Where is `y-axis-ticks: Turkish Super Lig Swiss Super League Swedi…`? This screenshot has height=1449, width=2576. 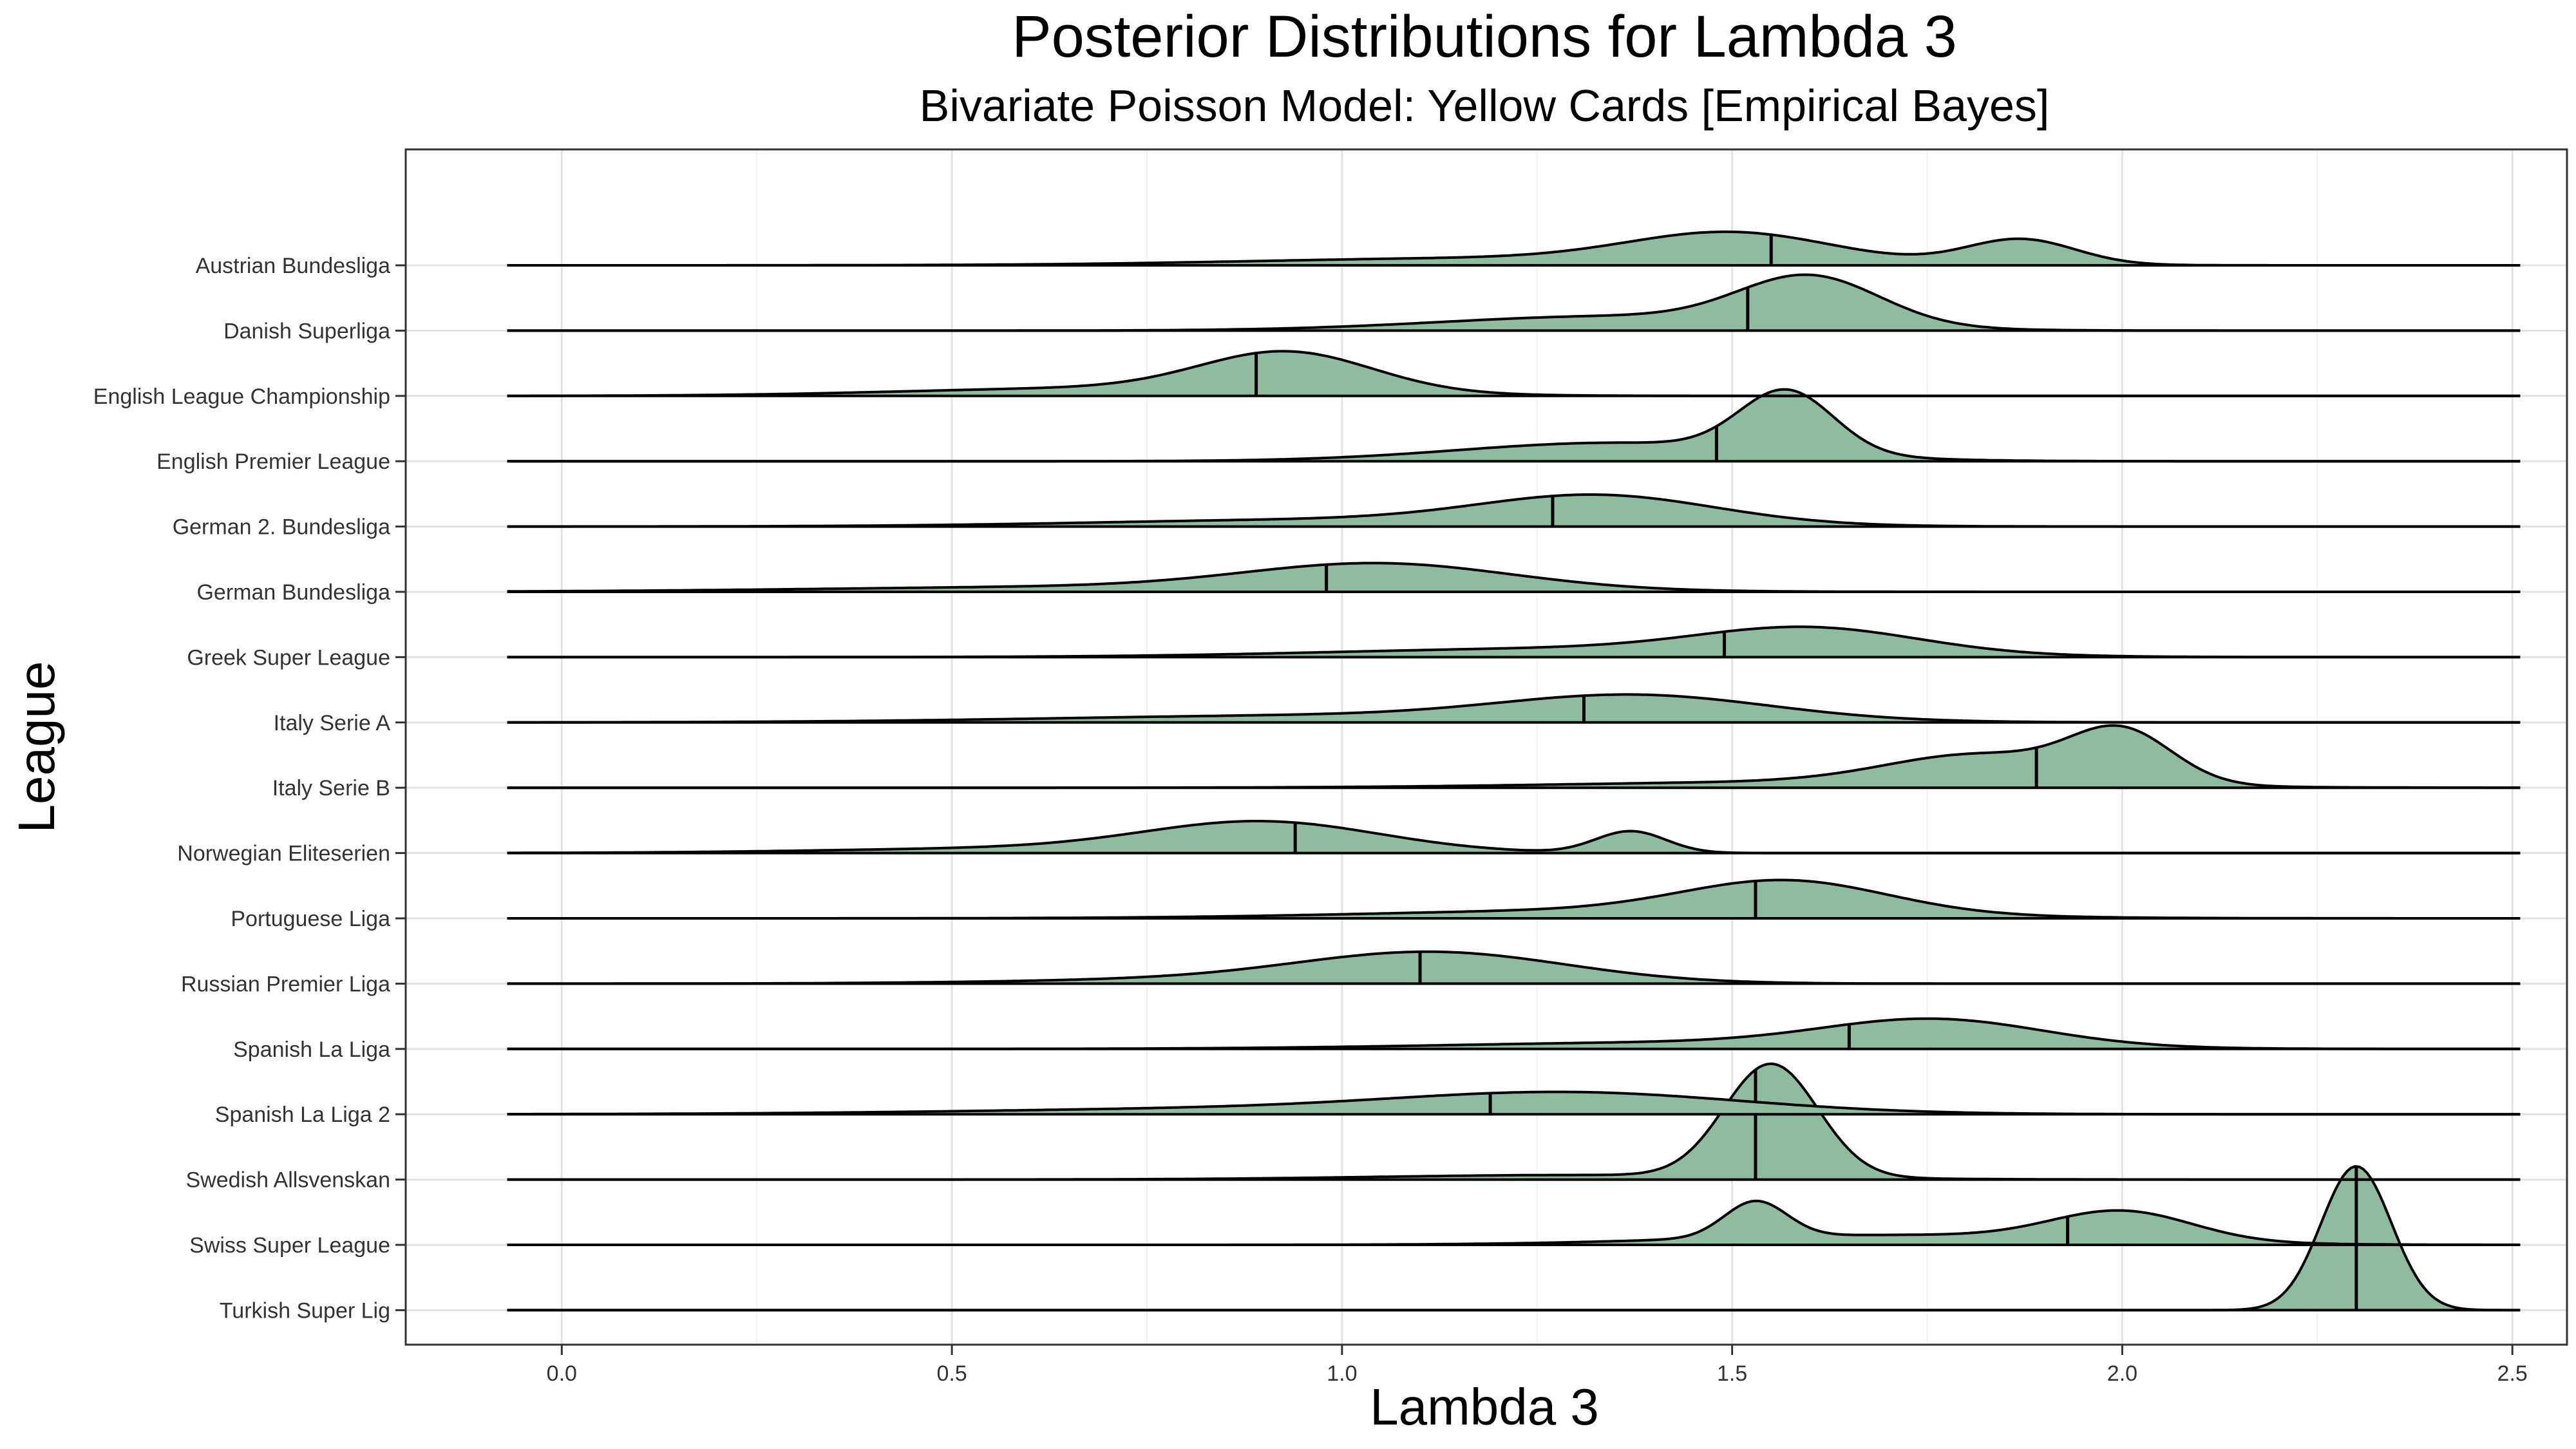 y-axis-ticks: Turkish Super Lig Swiss Super League Swedi… is located at coordinates (249, 788).